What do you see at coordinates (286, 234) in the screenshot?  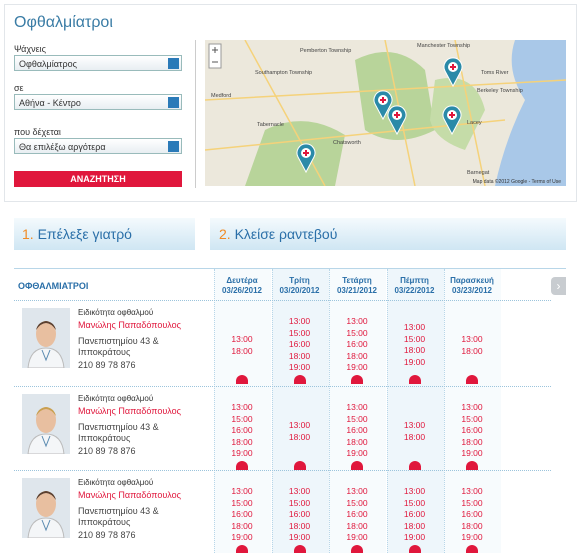 I see `step-label: Κλείσε ραντεβού` at bounding box center [286, 234].